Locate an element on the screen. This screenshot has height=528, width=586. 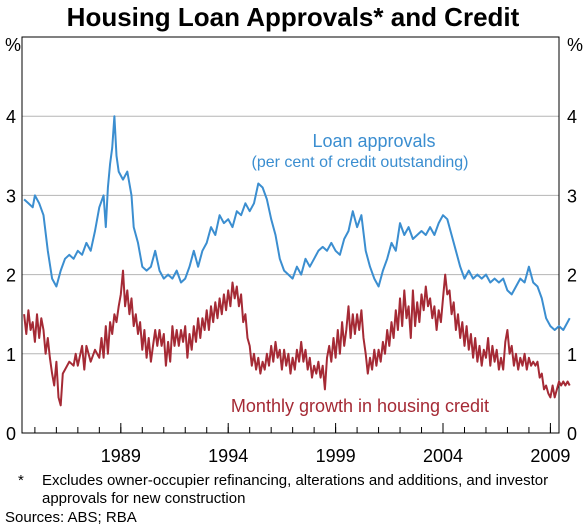
sources: Sources: ABS; RBA is located at coordinates (71, 517).